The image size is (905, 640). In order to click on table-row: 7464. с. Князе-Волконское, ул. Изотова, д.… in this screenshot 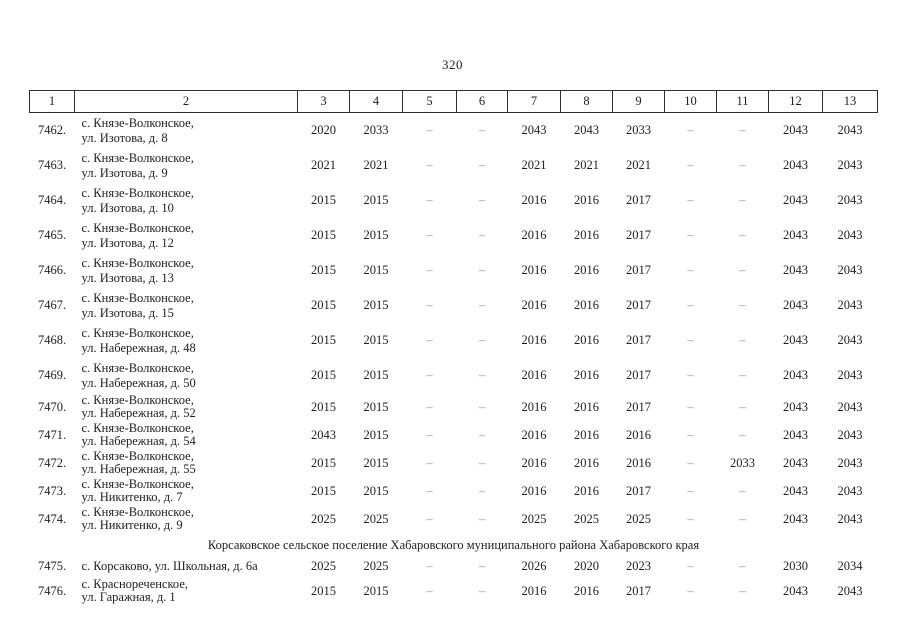, I will do `click(454, 200)`.